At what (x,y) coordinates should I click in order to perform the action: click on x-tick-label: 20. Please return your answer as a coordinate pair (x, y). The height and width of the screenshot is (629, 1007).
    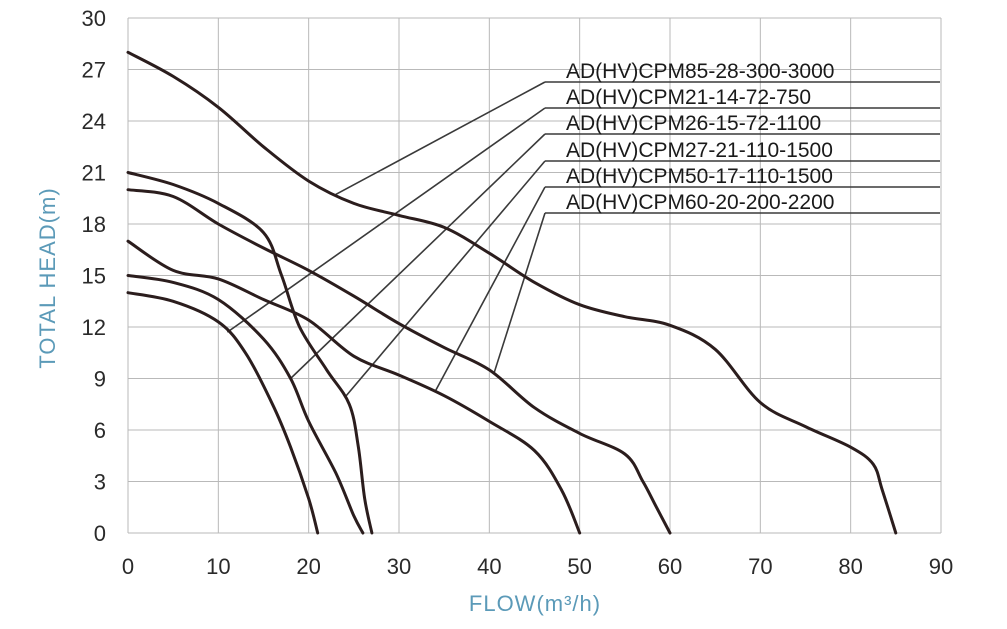
    Looking at the image, I should click on (308, 566).